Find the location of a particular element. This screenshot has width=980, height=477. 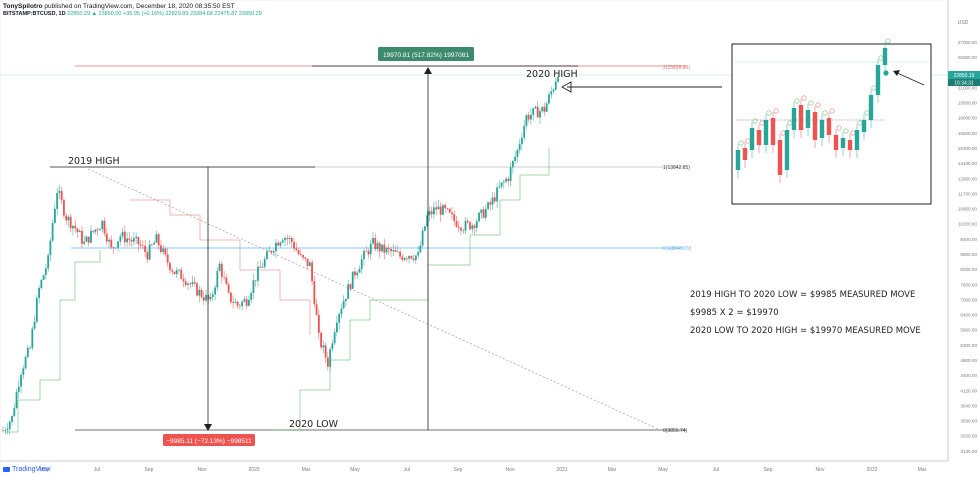

y-tick-label: 16500.00 is located at coordinates (968, 133).